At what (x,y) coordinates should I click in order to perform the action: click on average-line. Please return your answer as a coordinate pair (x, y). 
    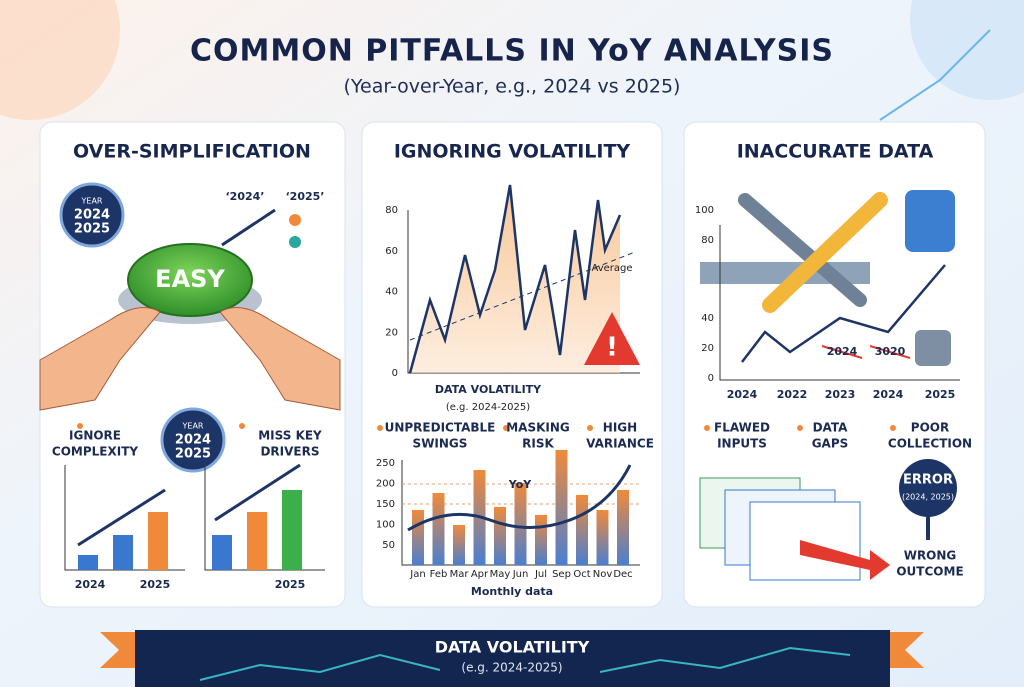
    Looking at the image, I should click on (522, 296).